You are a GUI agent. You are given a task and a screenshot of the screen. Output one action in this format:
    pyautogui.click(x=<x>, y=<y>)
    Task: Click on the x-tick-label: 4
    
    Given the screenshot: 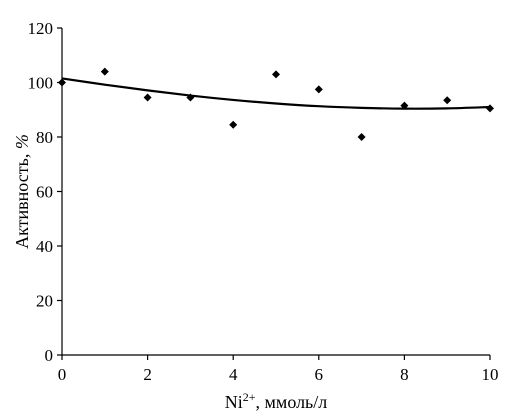 What is the action you would take?
    pyautogui.click(x=233, y=374)
    